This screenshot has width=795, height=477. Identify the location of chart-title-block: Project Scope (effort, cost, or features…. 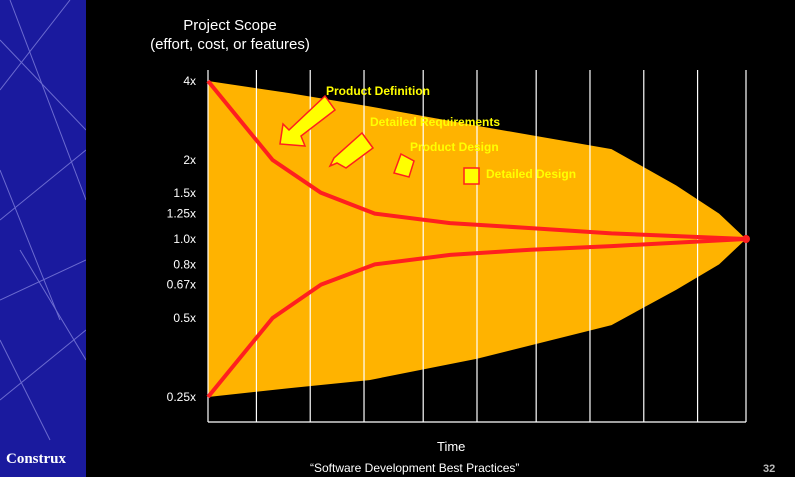
(230, 35).